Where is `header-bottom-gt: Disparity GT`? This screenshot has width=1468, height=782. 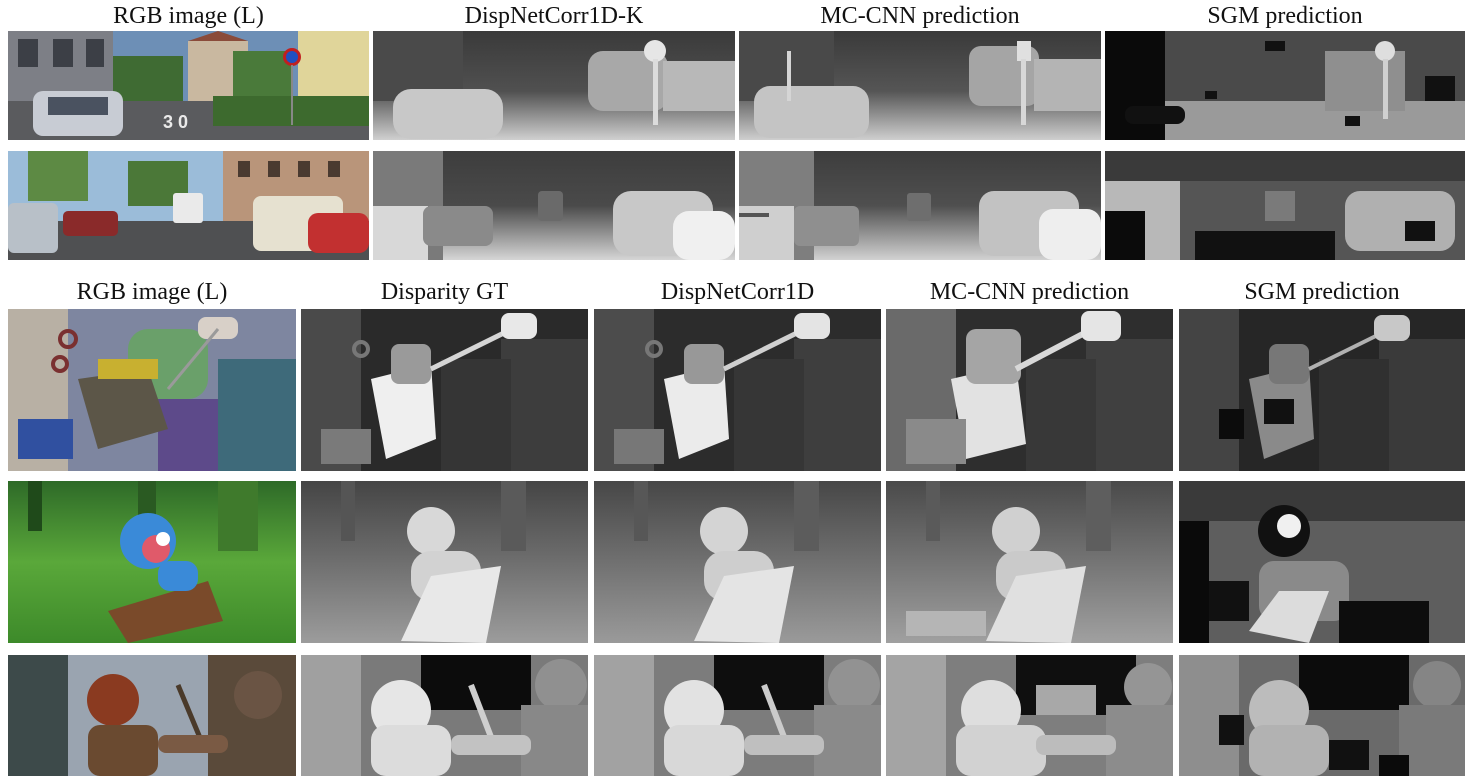 header-bottom-gt: Disparity GT is located at coordinates (444, 292).